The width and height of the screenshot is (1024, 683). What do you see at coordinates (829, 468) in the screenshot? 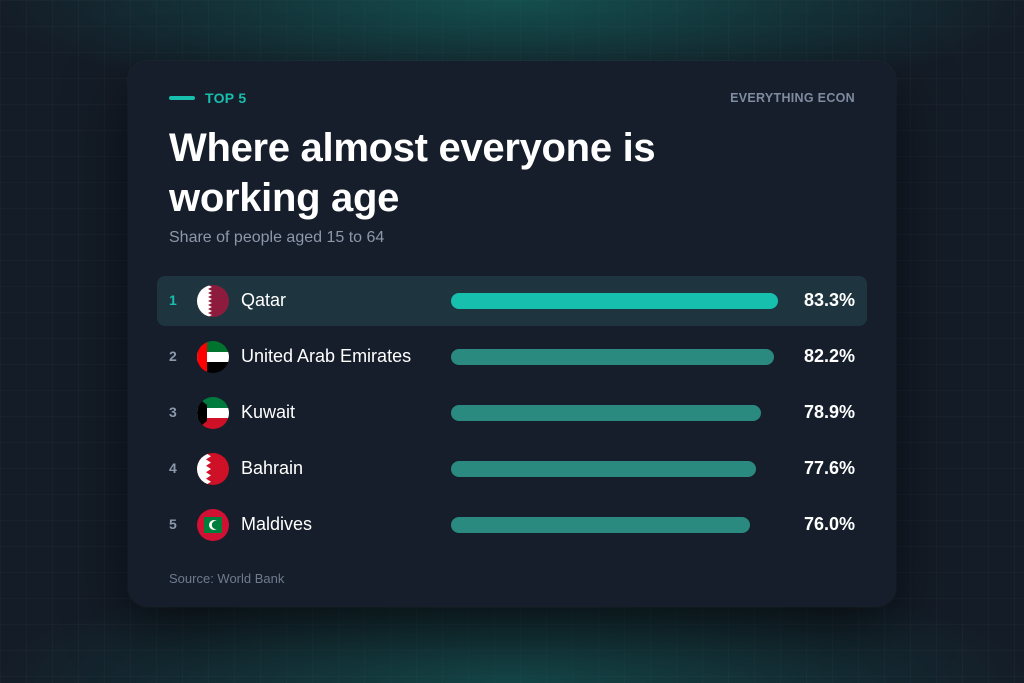
I see `row-value-label: 77.6%` at bounding box center [829, 468].